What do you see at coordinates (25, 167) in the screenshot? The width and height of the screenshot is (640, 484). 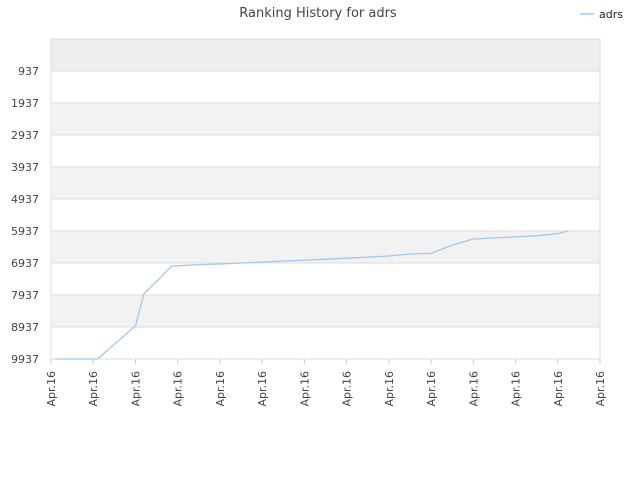 I see `y-tick-label: 3937` at bounding box center [25, 167].